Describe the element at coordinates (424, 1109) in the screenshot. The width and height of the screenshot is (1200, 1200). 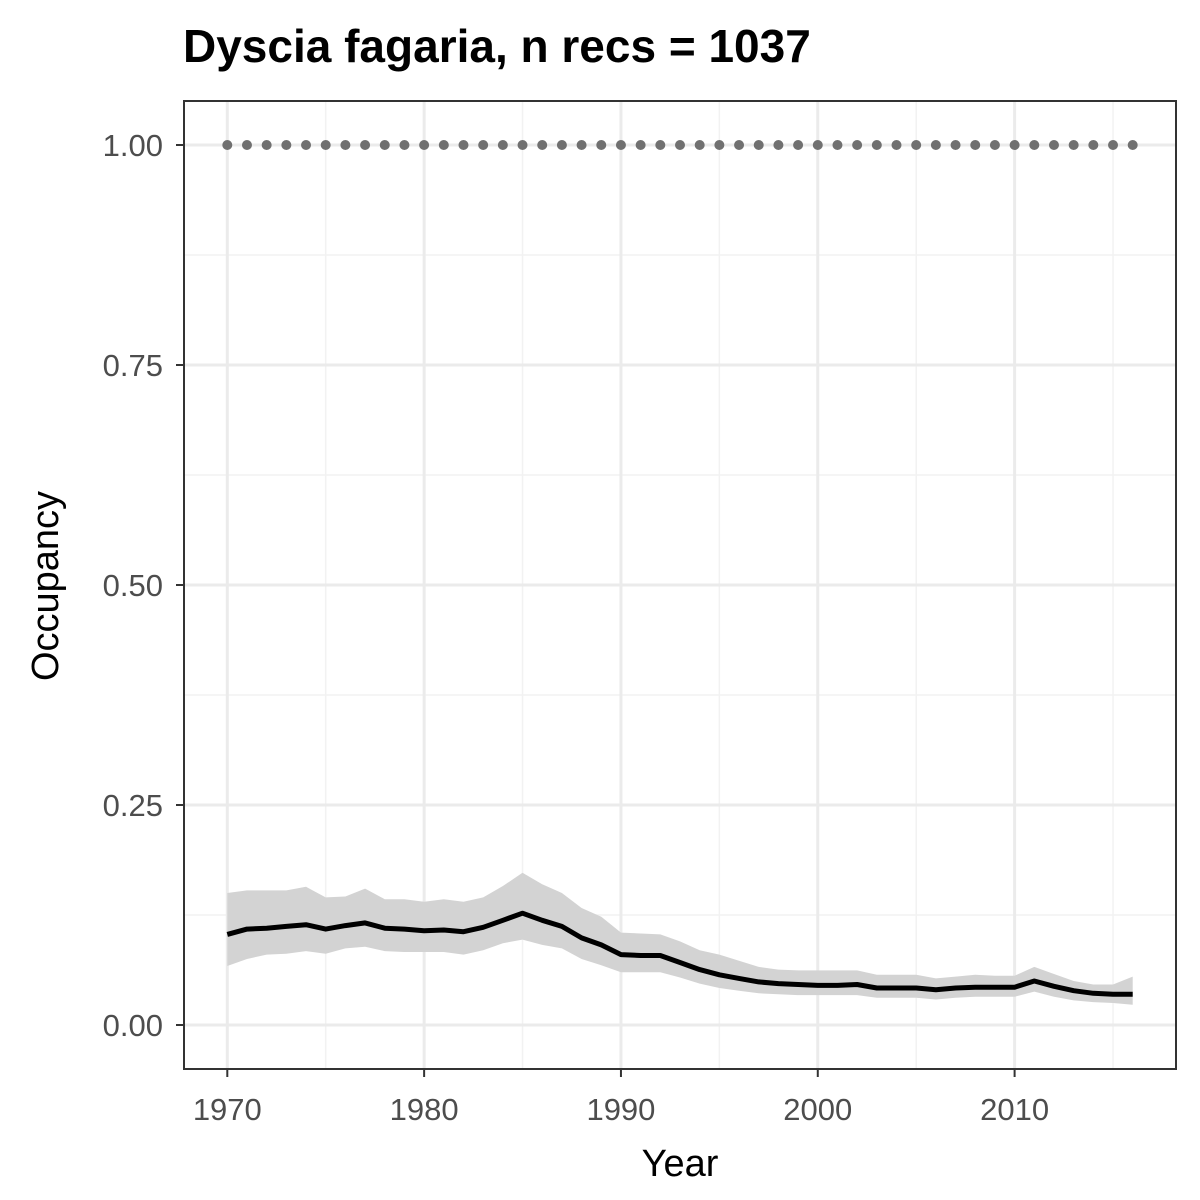
I see `x-tick-label: 1980` at that location.